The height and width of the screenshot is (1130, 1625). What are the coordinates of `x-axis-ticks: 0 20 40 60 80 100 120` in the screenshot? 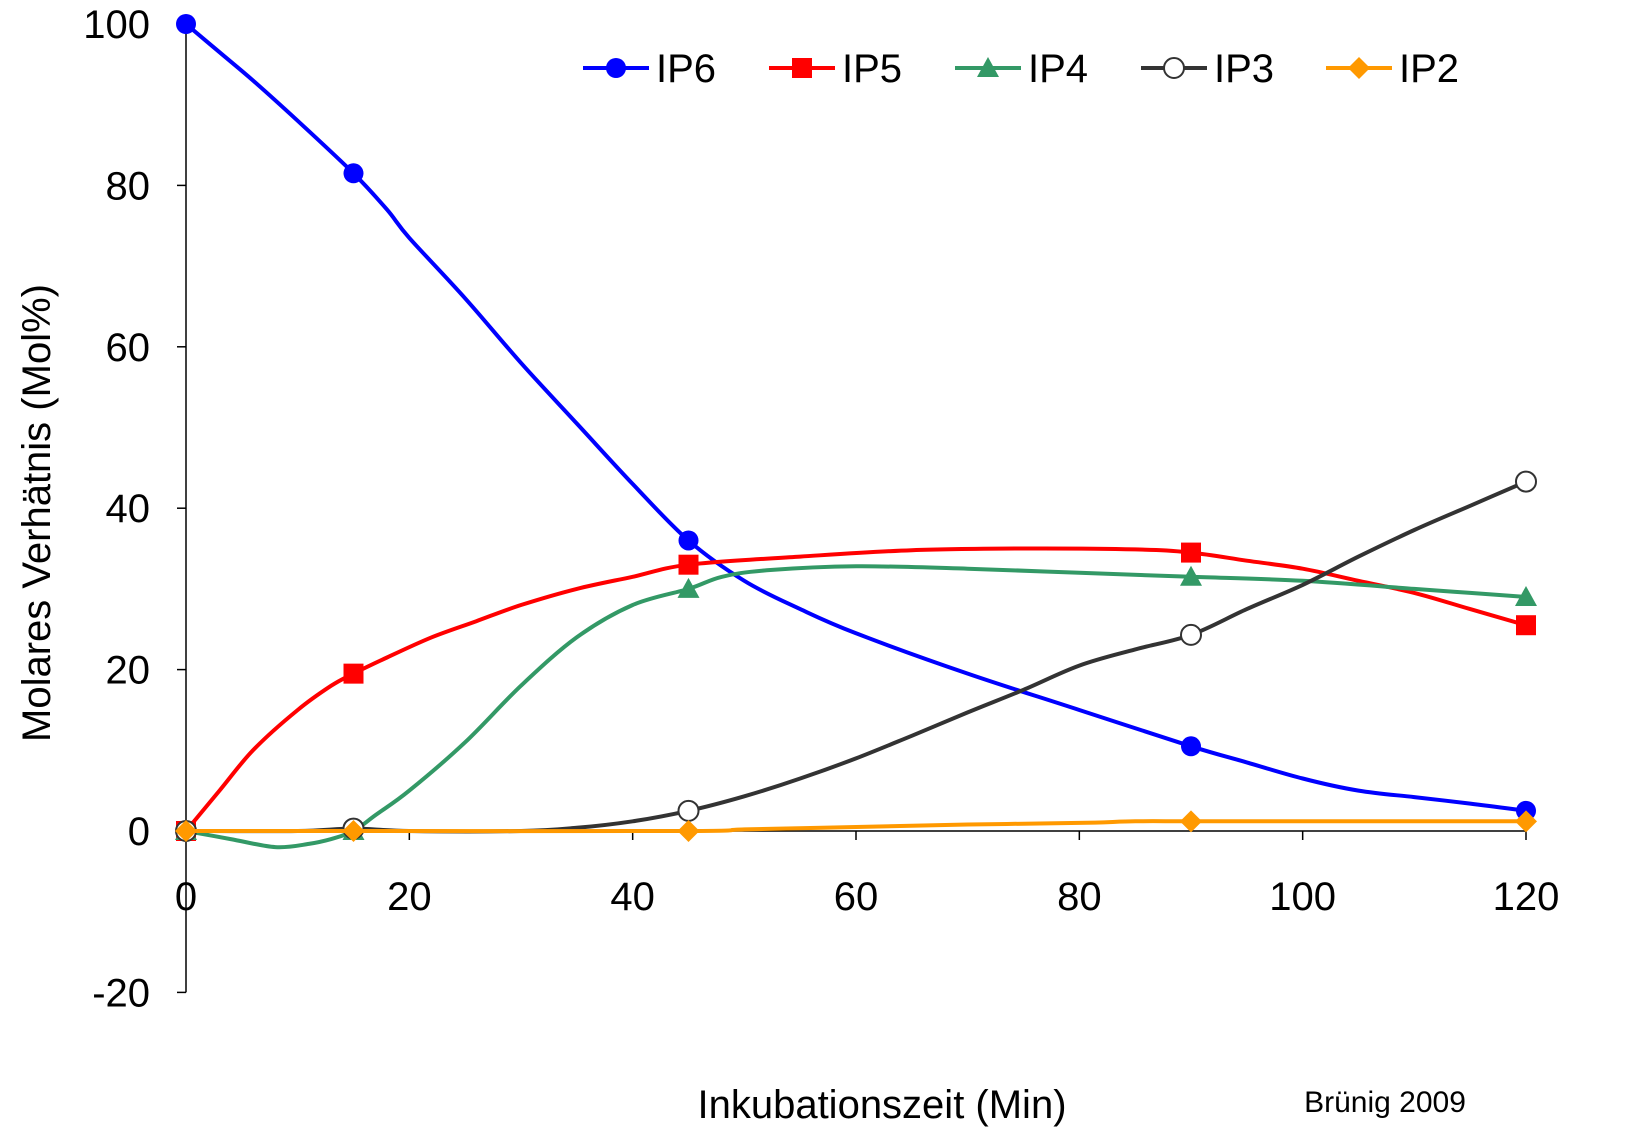 It's located at (867, 875).